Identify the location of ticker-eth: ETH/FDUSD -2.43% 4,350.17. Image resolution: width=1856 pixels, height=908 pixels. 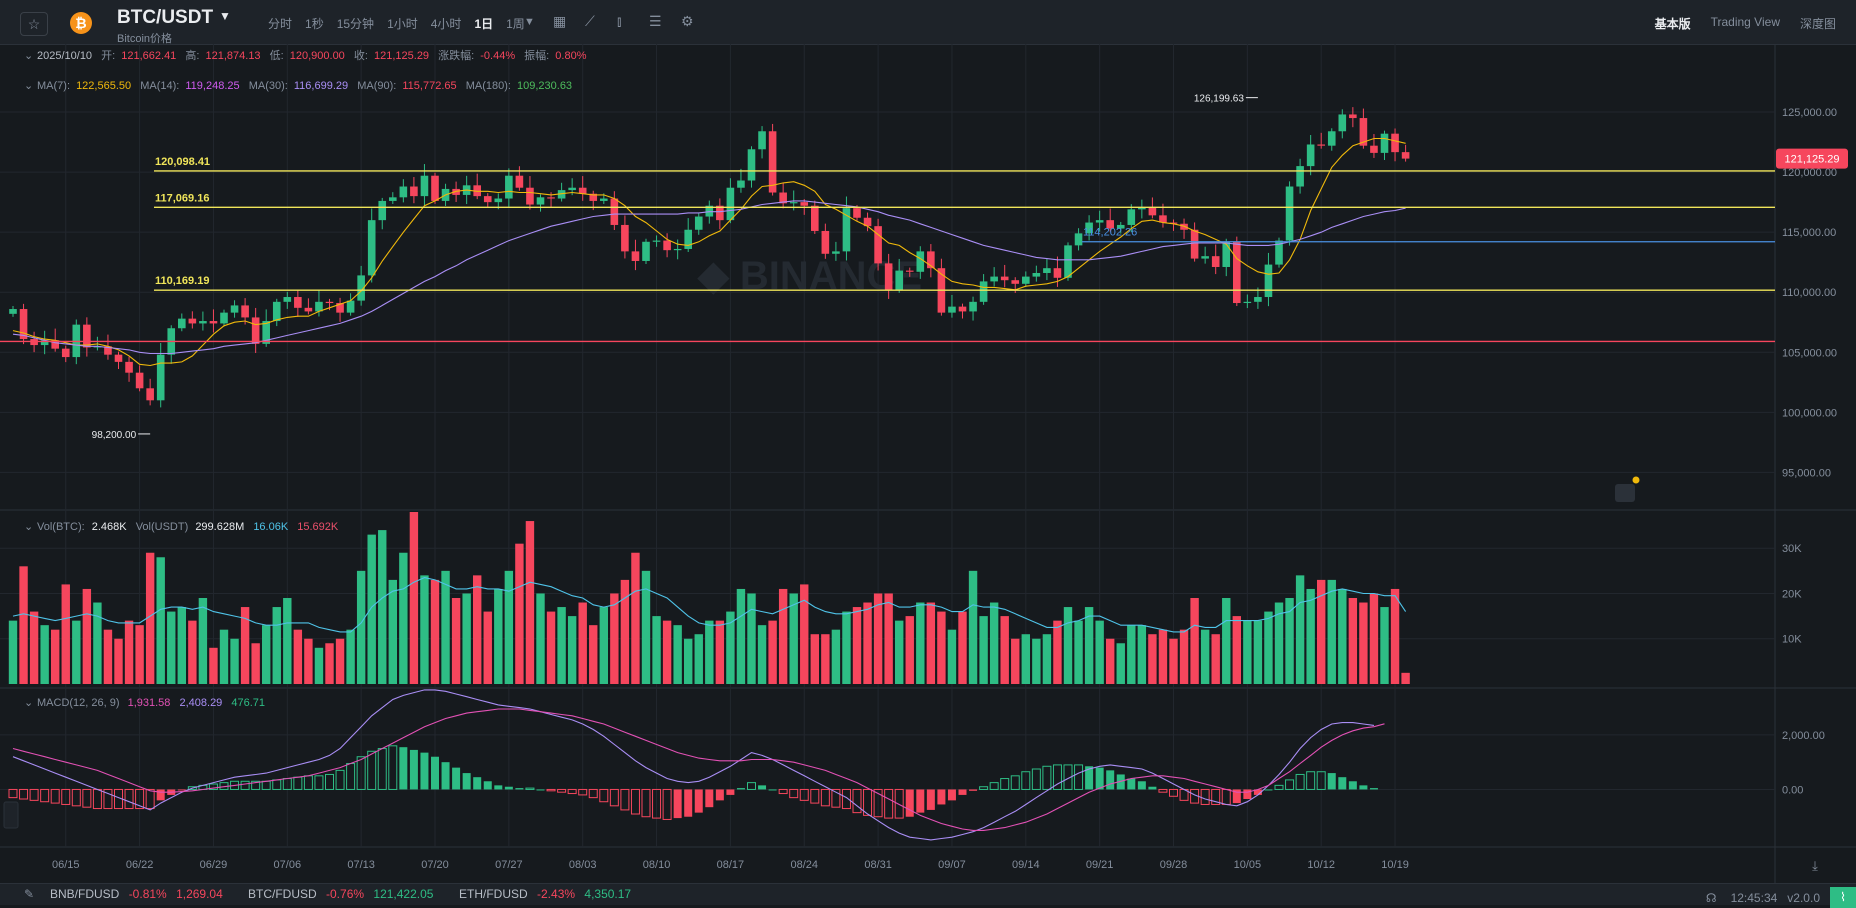
(545, 894).